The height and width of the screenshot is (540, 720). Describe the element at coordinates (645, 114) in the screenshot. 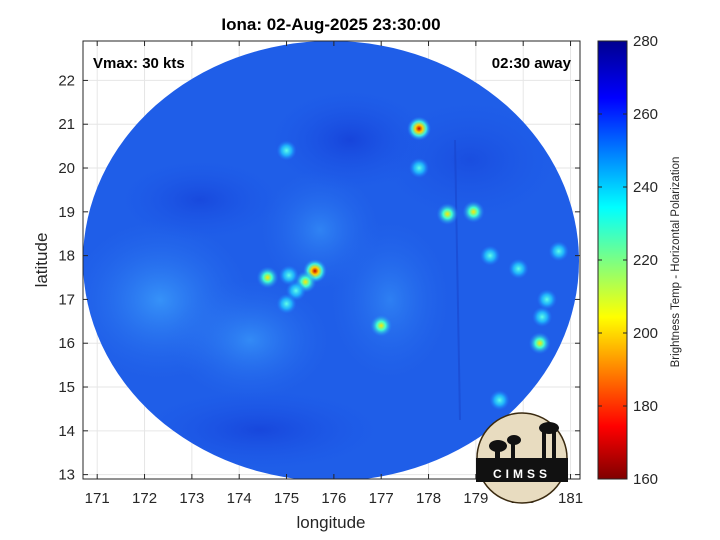

I see `colorbar-tick-label: 260` at that location.